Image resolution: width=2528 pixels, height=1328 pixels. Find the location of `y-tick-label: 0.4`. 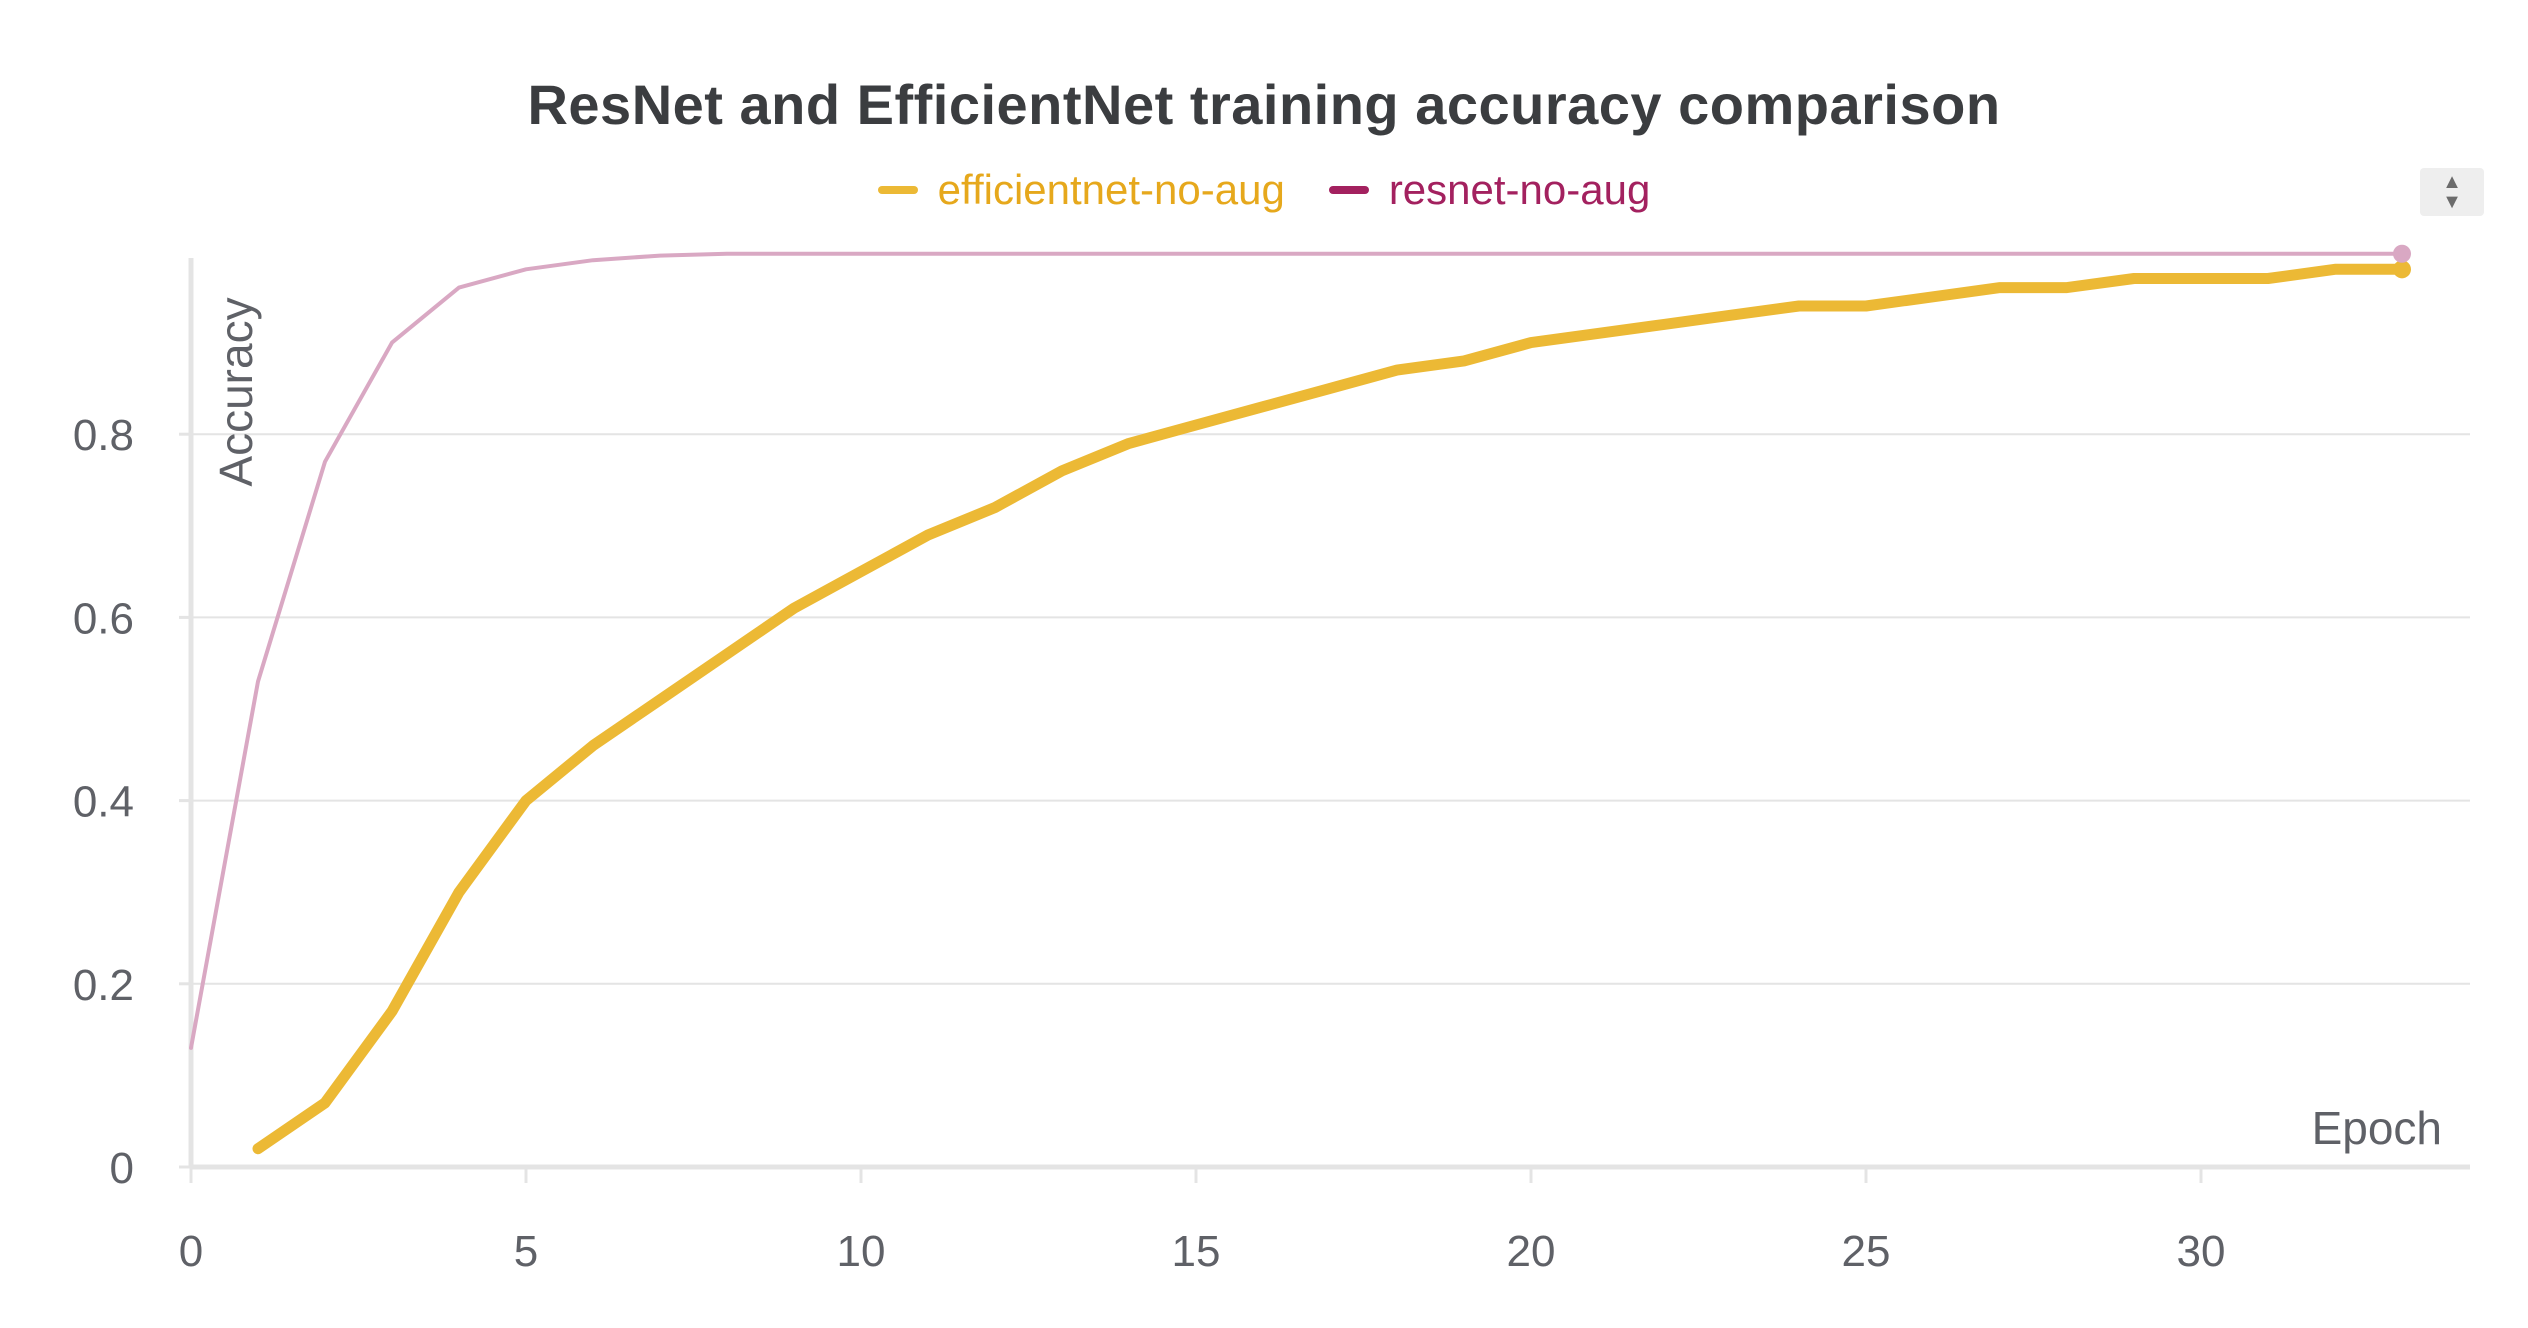

y-tick-label: 0.4 is located at coordinates (103, 802).